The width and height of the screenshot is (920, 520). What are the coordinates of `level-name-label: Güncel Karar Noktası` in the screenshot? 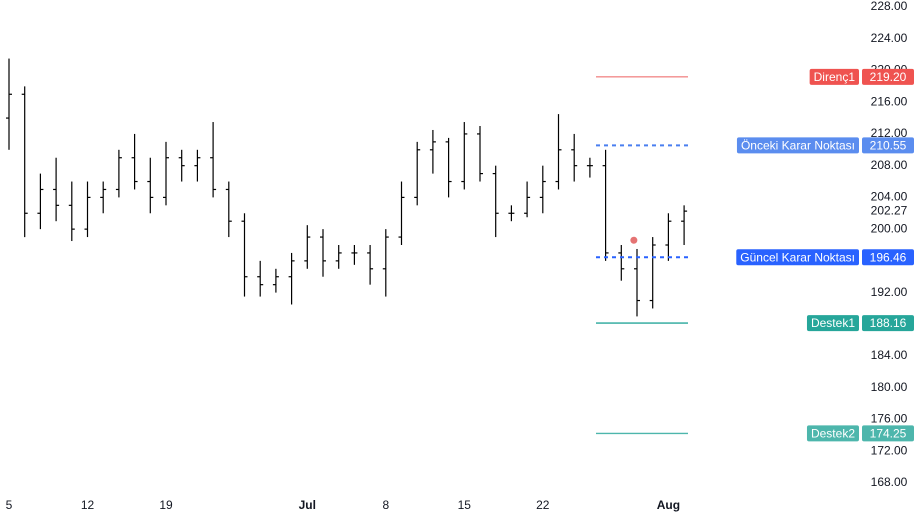 It's located at (797, 257).